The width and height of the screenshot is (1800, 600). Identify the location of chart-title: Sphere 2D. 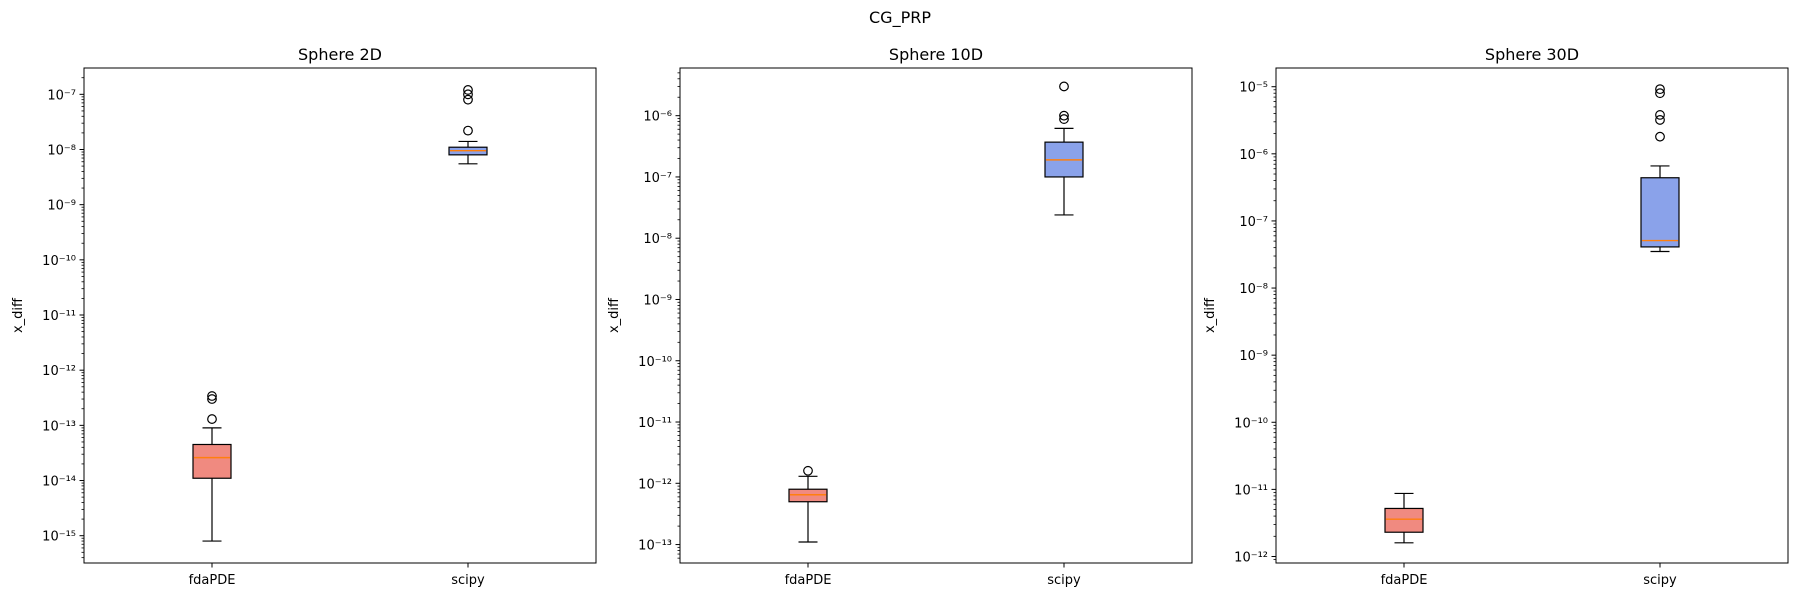
(340, 54).